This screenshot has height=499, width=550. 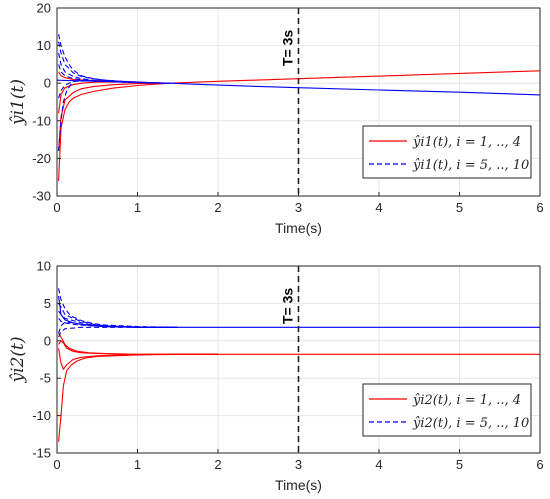 I want to click on y-tick-label: -20, so click(x=41, y=158).